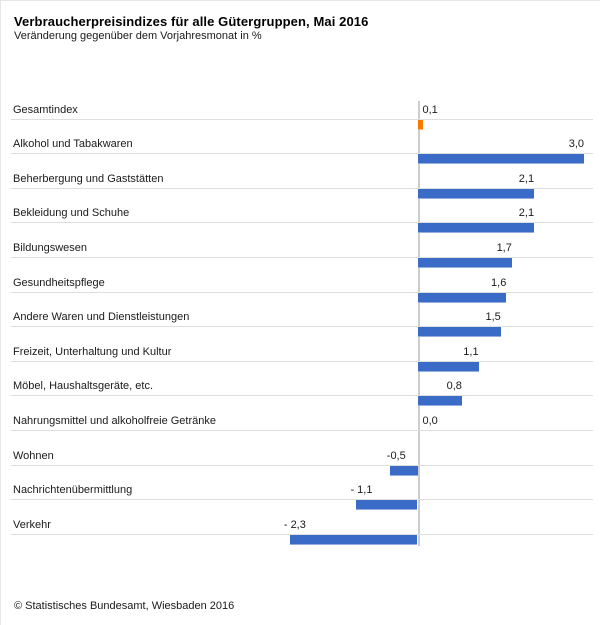 The width and height of the screenshot is (600, 625). I want to click on category-label: Möbel, Haushaltsgeräte, etc., so click(83, 386).